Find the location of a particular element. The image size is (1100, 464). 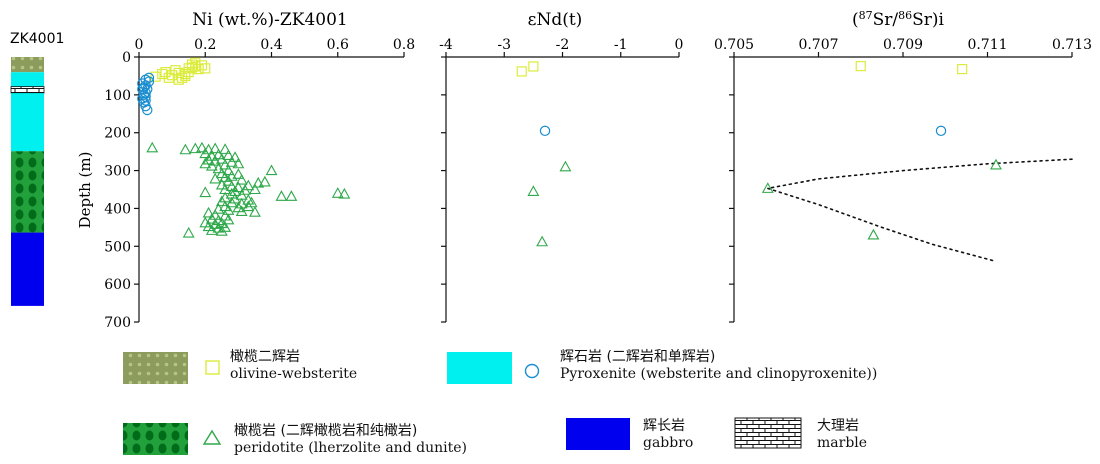

lithology-column is located at coordinates (27, 181).